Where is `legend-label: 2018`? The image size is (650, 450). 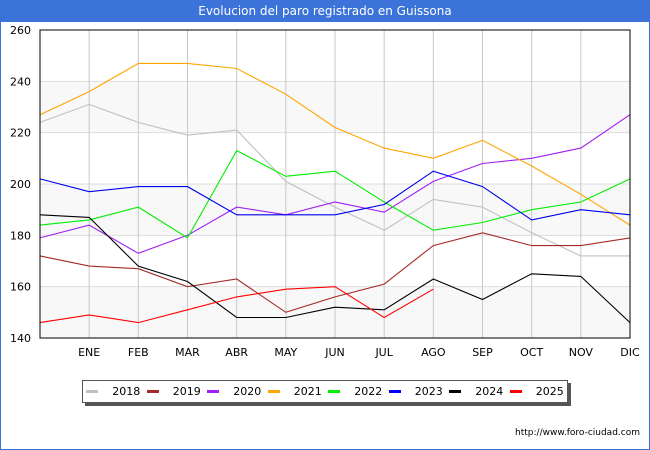
legend-label: 2018 is located at coordinates (126, 391).